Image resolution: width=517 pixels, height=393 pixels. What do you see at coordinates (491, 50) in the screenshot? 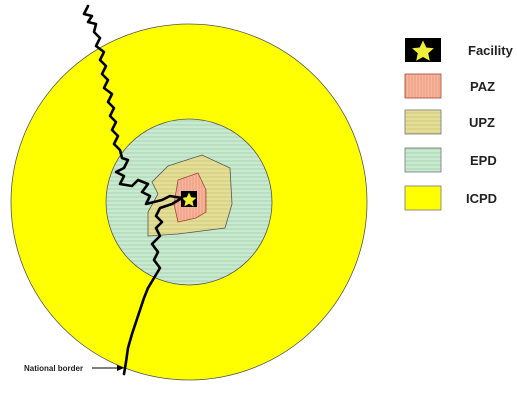
I see `legend-label-facility: Facility` at bounding box center [491, 50].